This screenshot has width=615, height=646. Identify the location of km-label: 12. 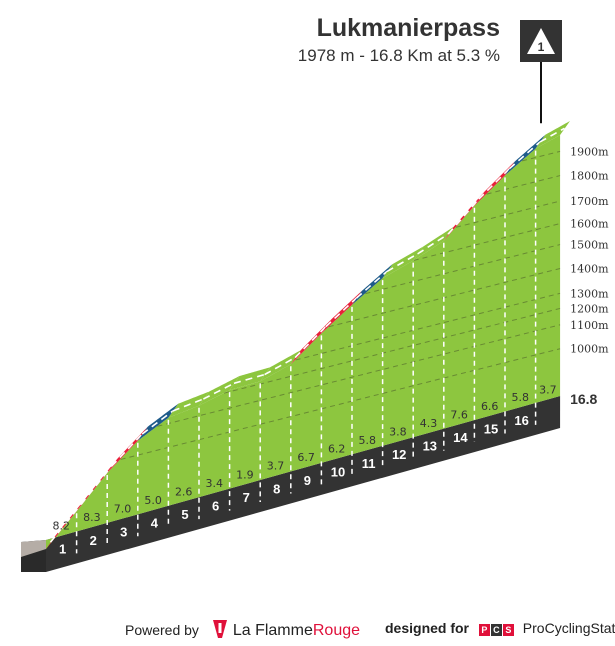
(399, 454).